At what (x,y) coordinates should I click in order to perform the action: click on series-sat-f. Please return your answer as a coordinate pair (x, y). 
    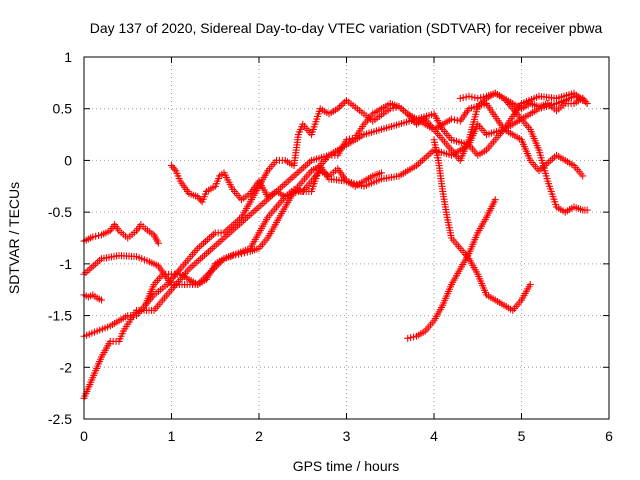
    Looking at the image, I should click on (276, 184).